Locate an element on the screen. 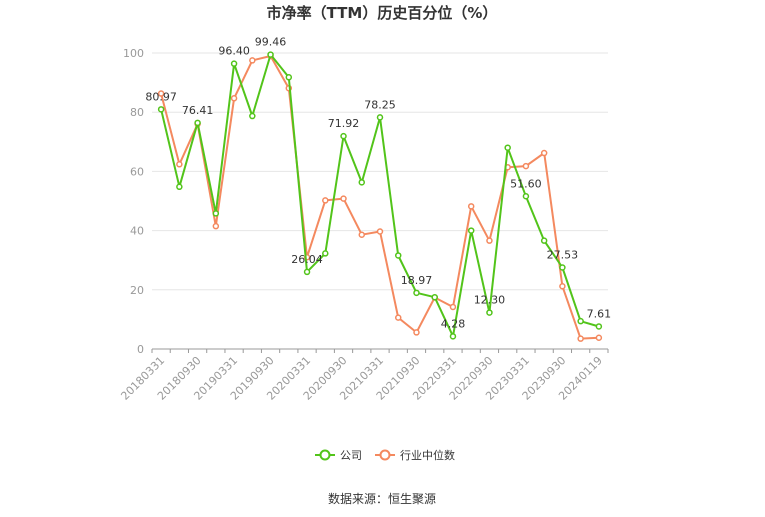 The height and width of the screenshot is (517, 765). data-label: 7.61 is located at coordinates (599, 313).